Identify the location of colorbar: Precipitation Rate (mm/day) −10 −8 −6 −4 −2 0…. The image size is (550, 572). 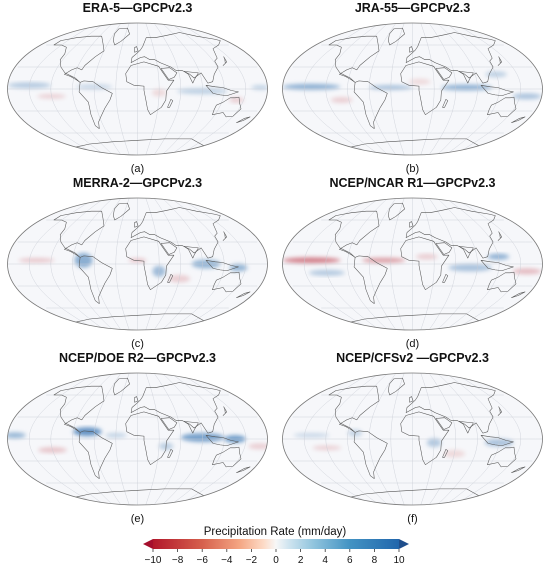
(275, 548).